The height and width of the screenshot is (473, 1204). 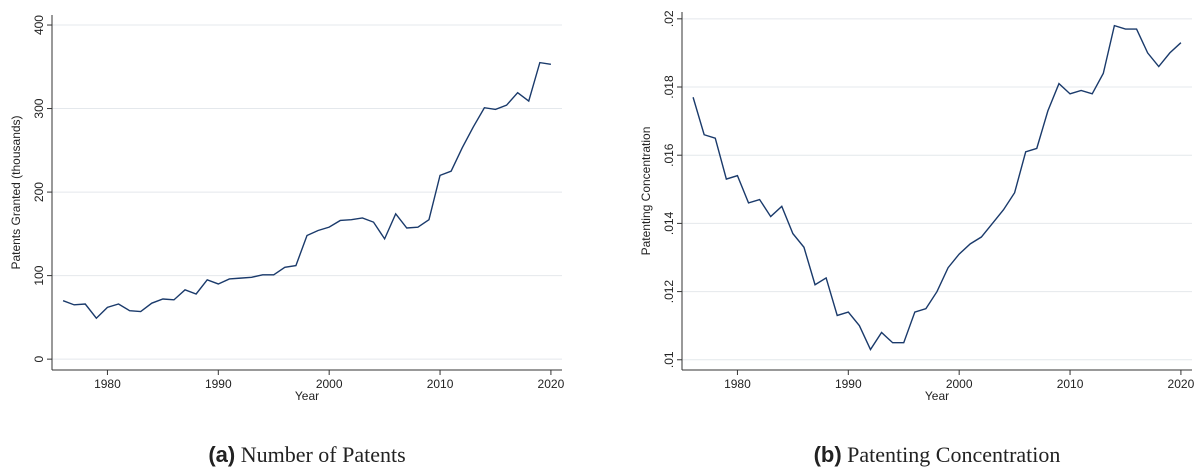 I want to click on caption-label: (a), so click(x=221, y=454).